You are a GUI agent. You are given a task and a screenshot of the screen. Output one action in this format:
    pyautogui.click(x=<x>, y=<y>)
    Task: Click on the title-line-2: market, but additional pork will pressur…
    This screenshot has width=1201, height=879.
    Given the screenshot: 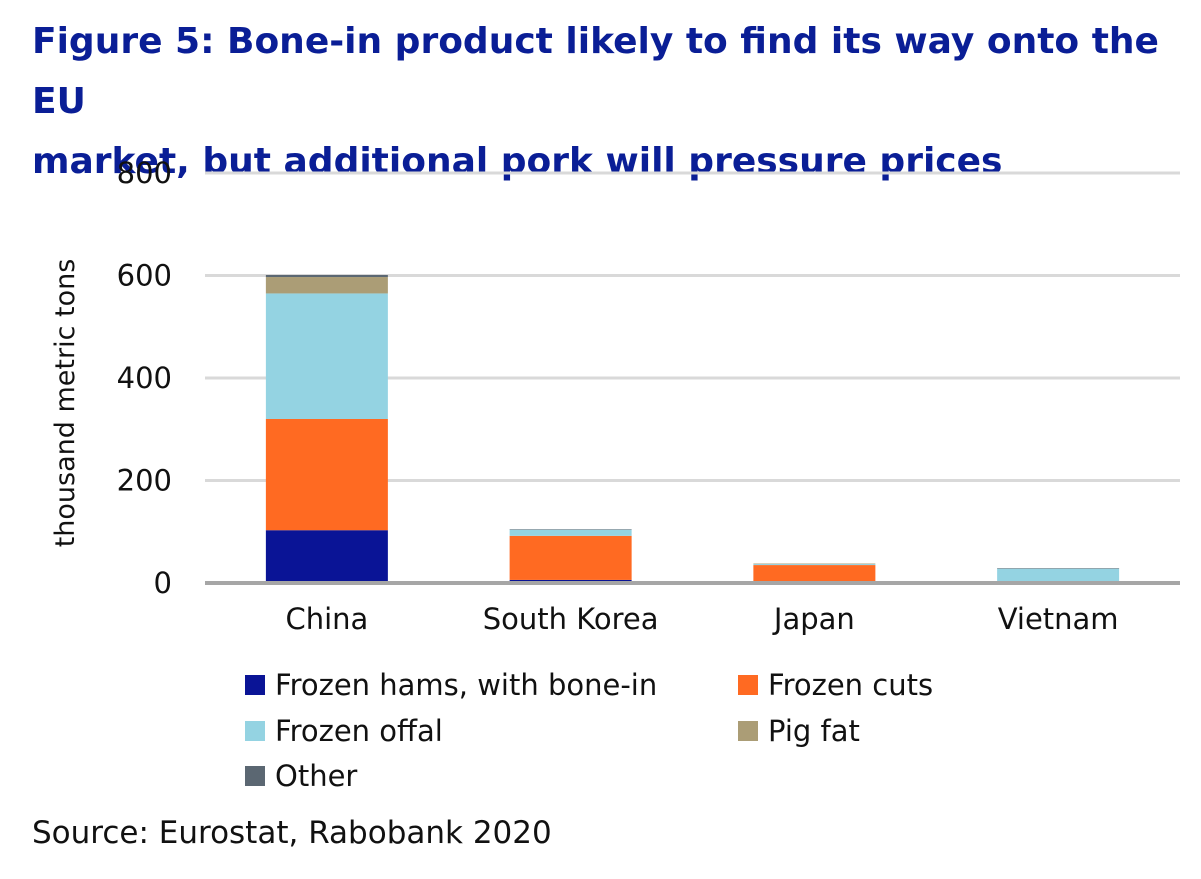 What is the action you would take?
    pyautogui.click(x=517, y=161)
    